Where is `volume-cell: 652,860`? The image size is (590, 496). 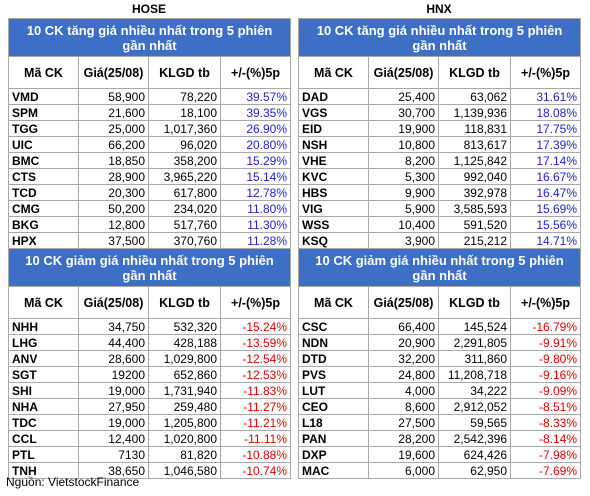 volume-cell: 652,860 is located at coordinates (184, 374).